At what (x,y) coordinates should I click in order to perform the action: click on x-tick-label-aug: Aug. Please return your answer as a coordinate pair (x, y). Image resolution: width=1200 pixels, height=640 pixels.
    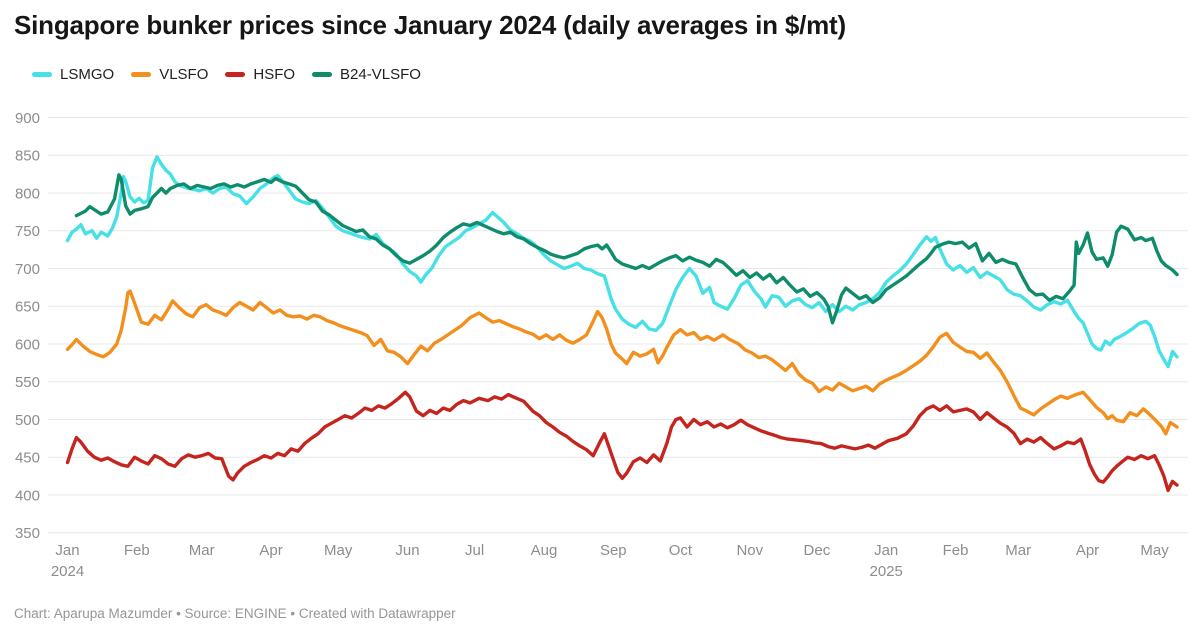
    Looking at the image, I should click on (544, 550).